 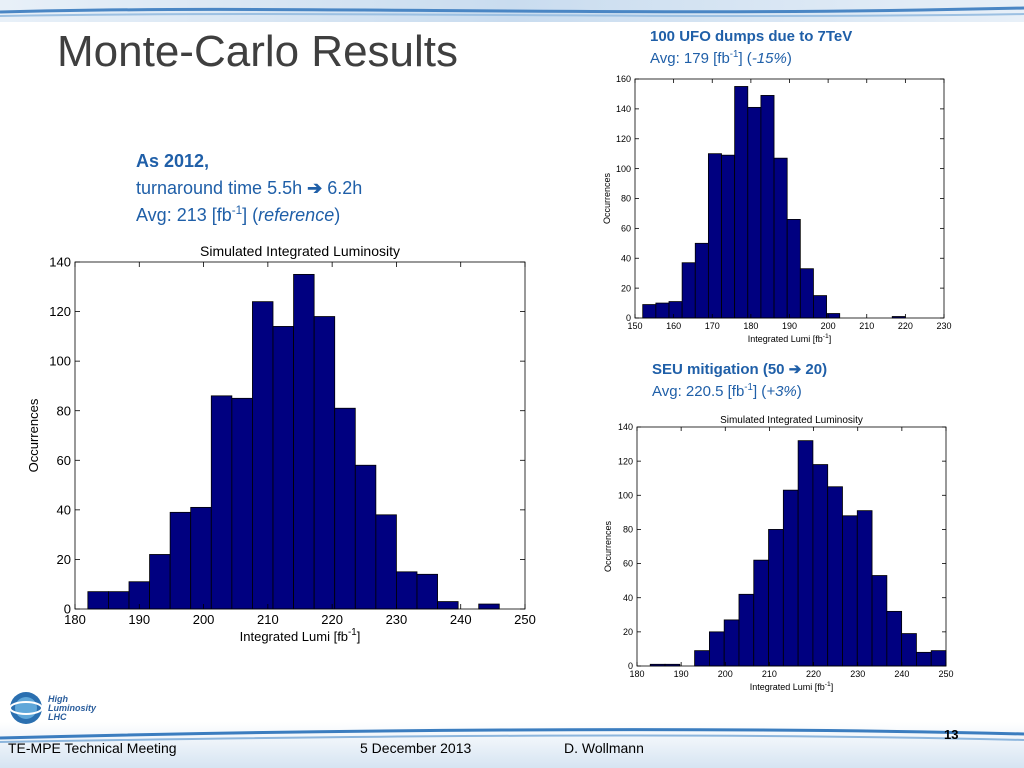 What do you see at coordinates (727, 391) in the screenshot?
I see `caption-seu-average: Avg: 220.5 [fb-1] (+3%)` at bounding box center [727, 391].